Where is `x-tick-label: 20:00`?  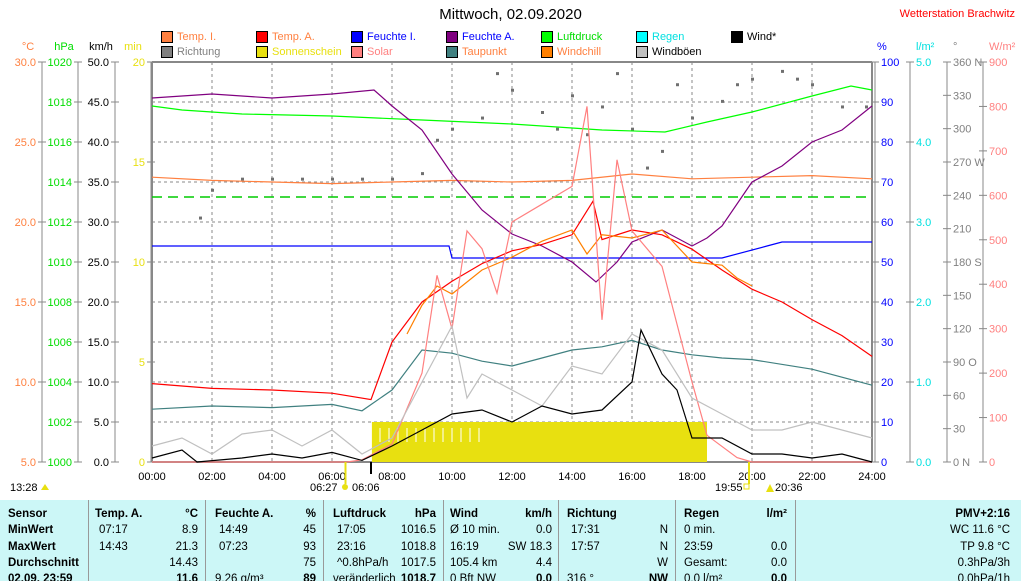
x-tick-label: 20:00 is located at coordinates (752, 477).